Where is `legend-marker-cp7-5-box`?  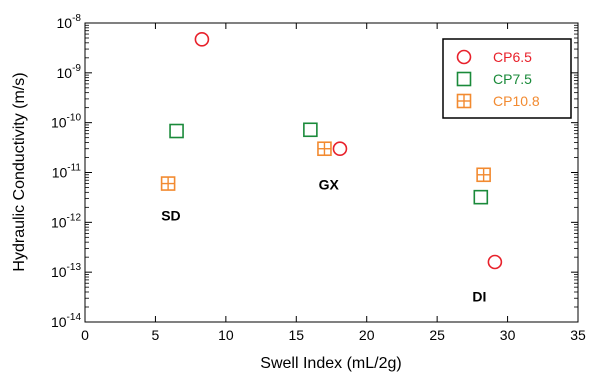 legend-marker-cp7-5-box is located at coordinates (464, 79).